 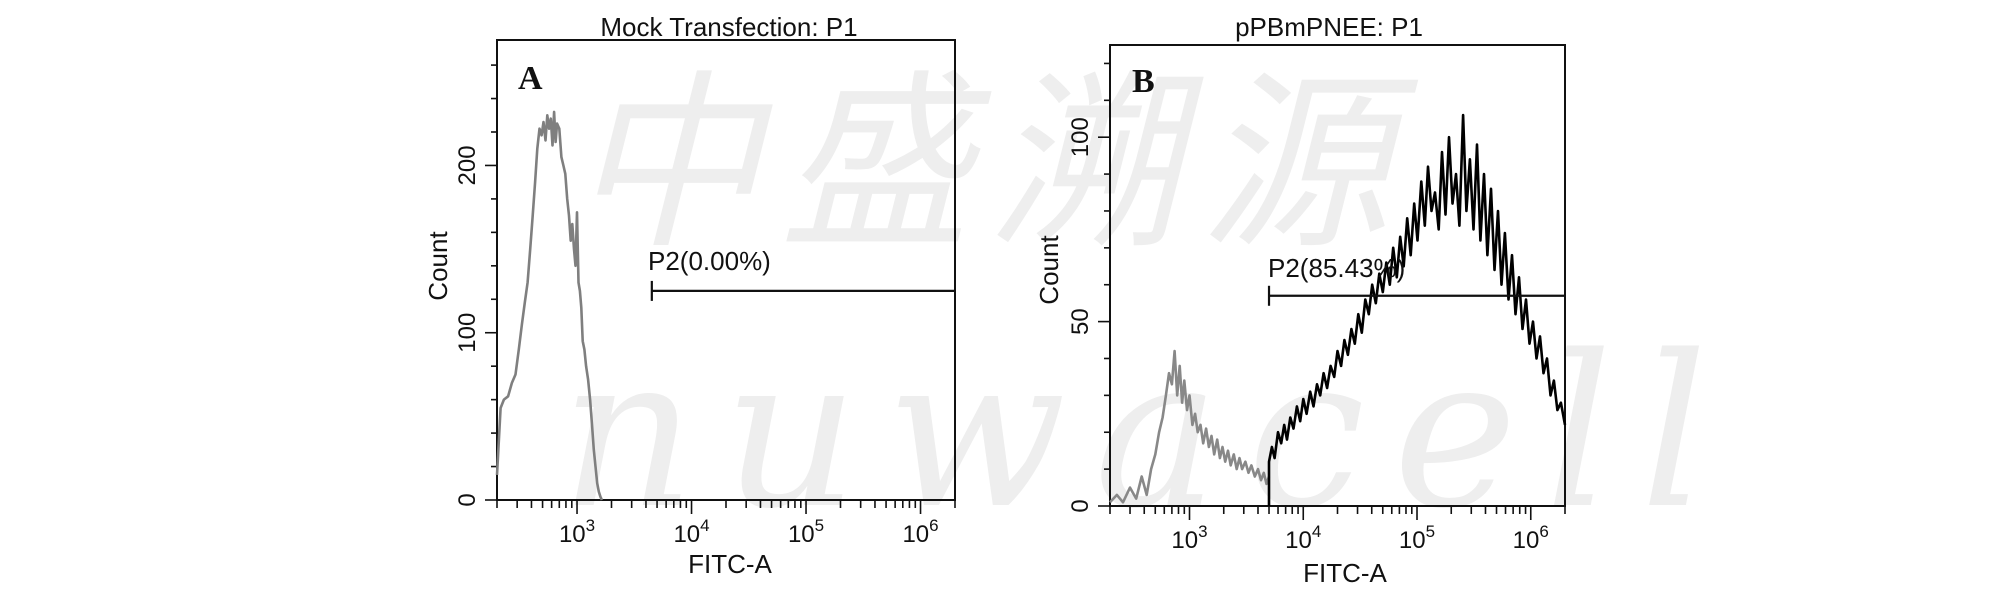 What do you see at coordinates (1080, 137) in the screenshot?
I see `panel-b-ytick-label: 100` at bounding box center [1080, 137].